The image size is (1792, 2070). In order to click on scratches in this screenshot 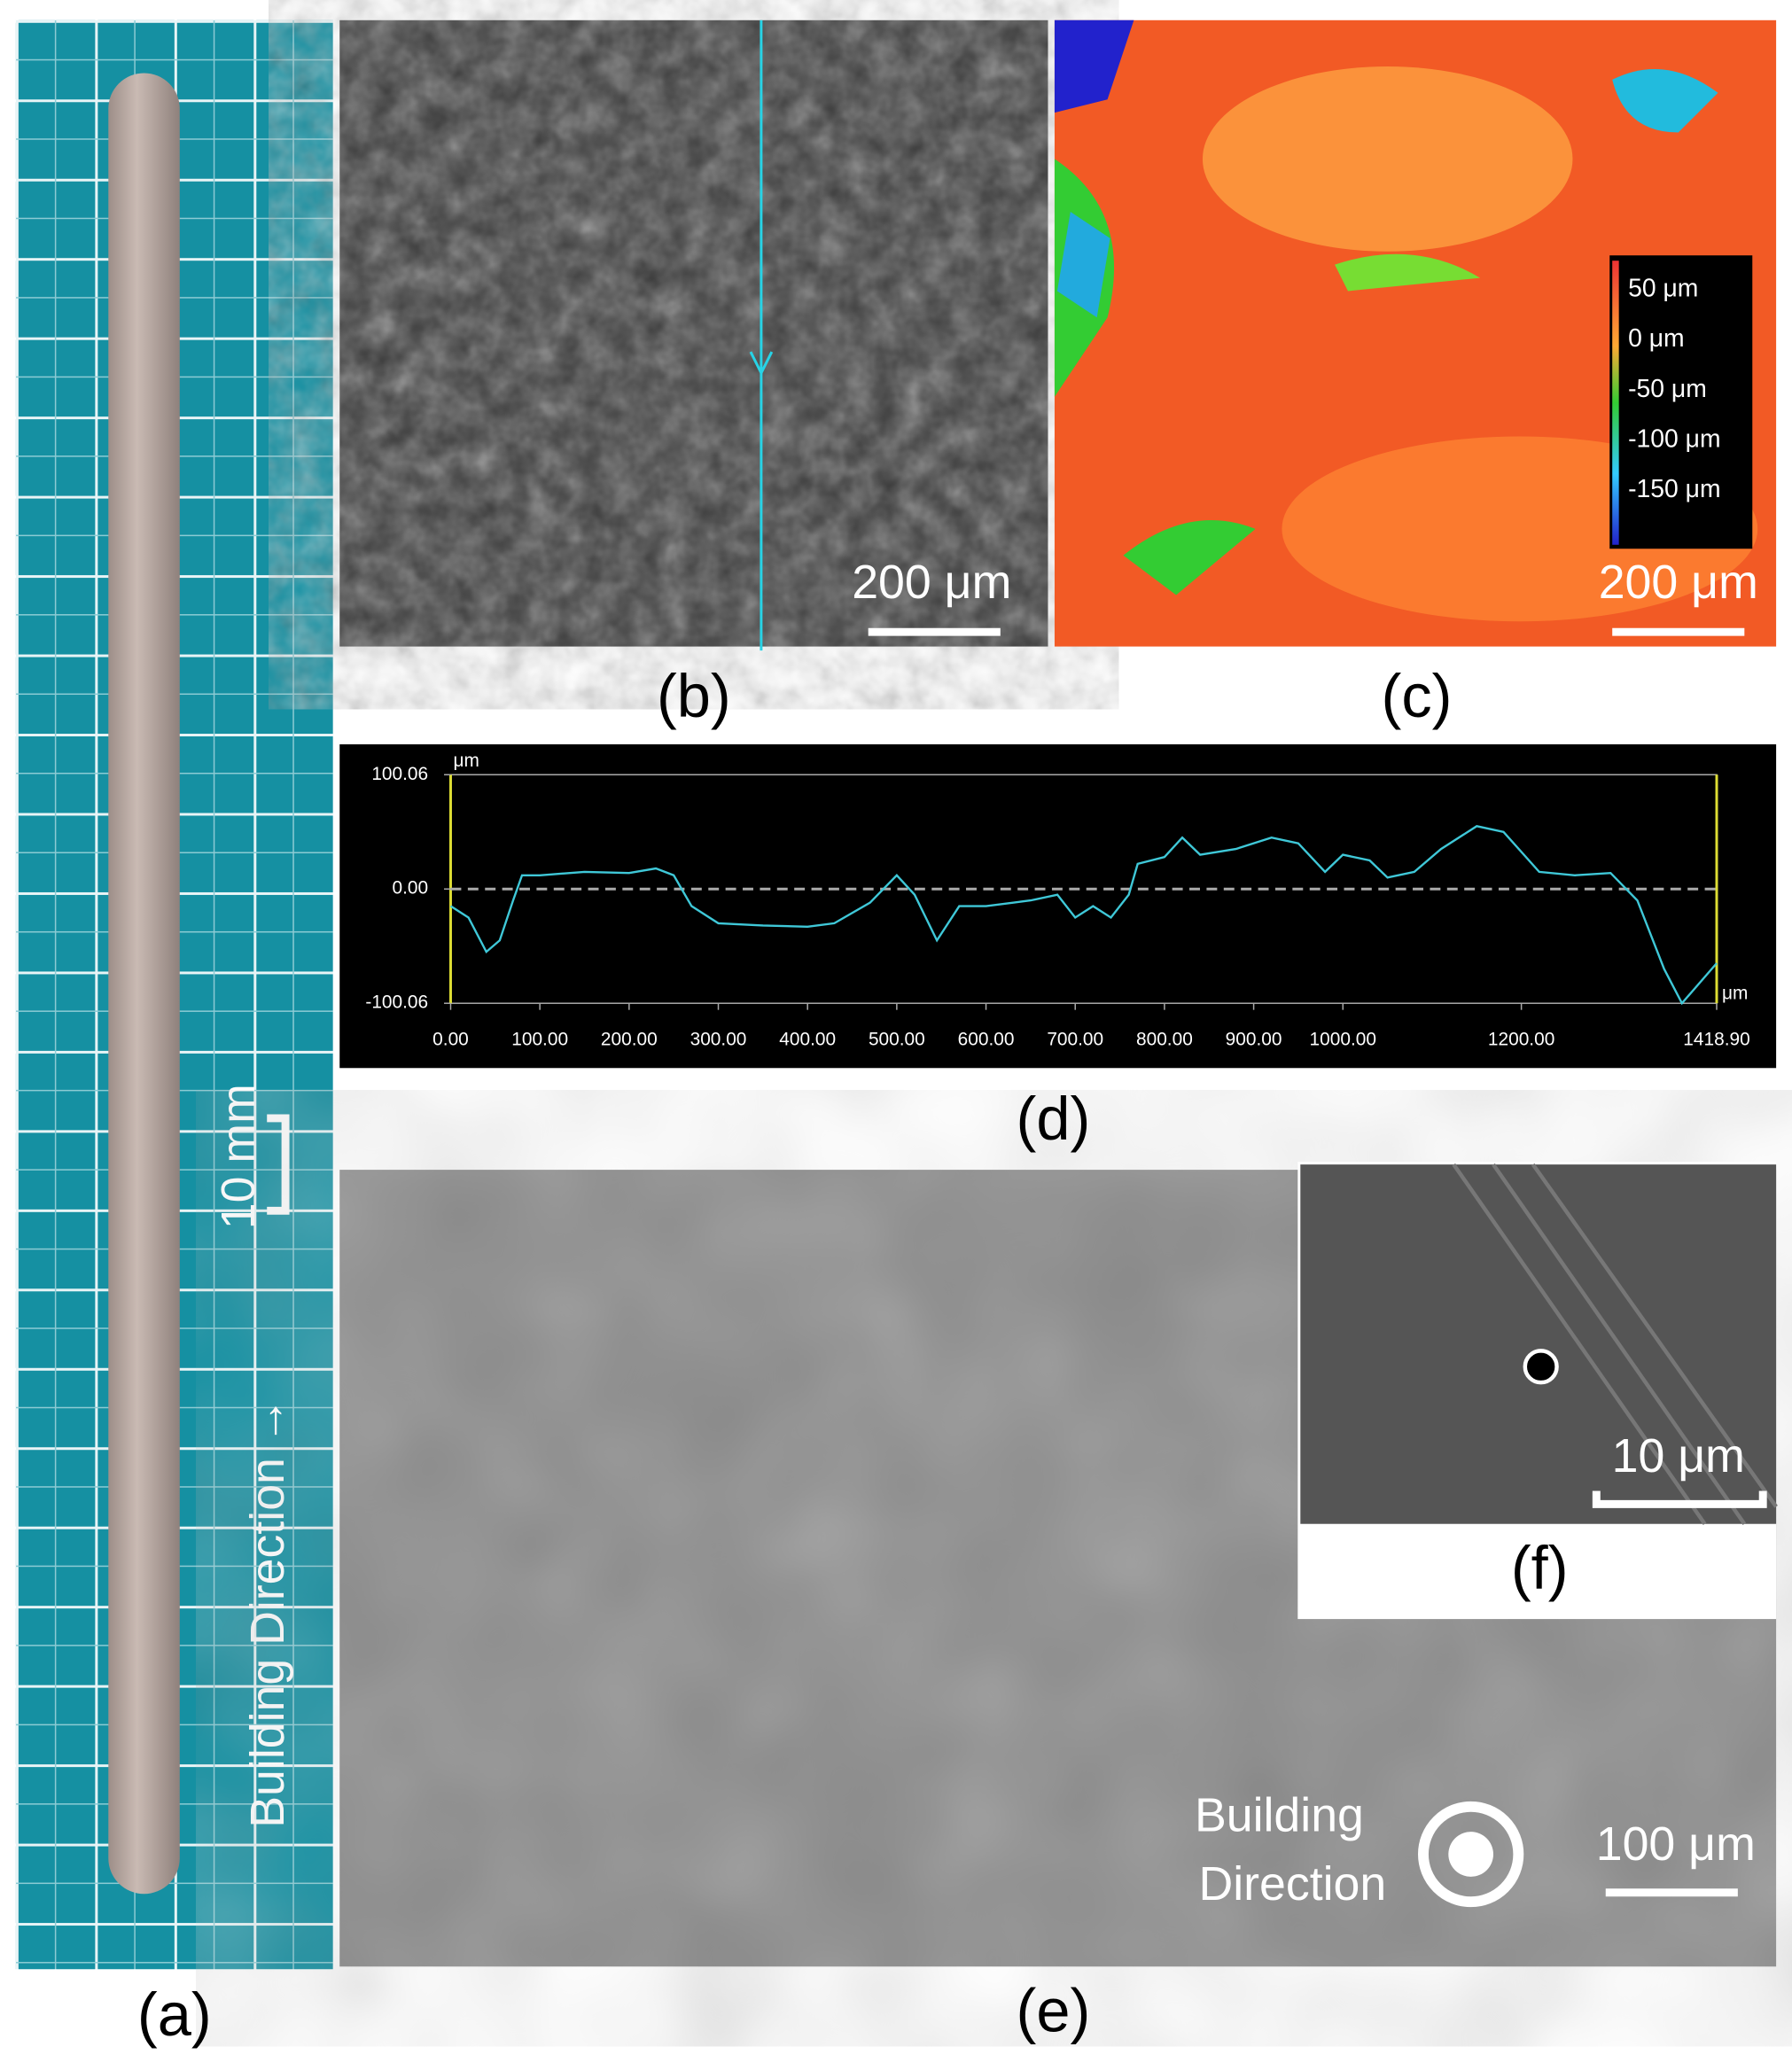, I will do `click(1615, 1344)`.